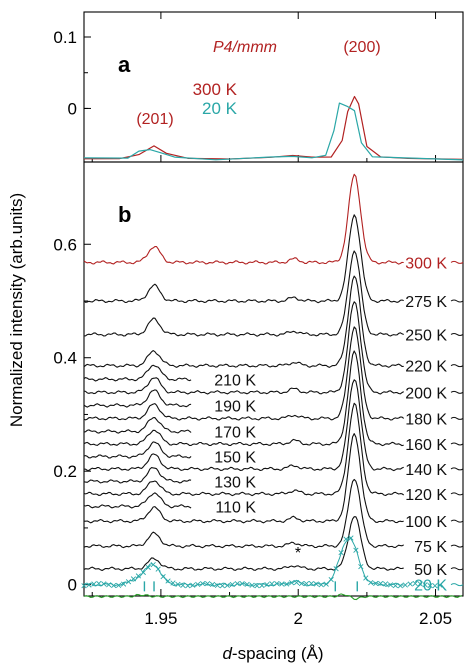  What do you see at coordinates (235, 432) in the screenshot?
I see `series-label-170K: 170 K` at bounding box center [235, 432].